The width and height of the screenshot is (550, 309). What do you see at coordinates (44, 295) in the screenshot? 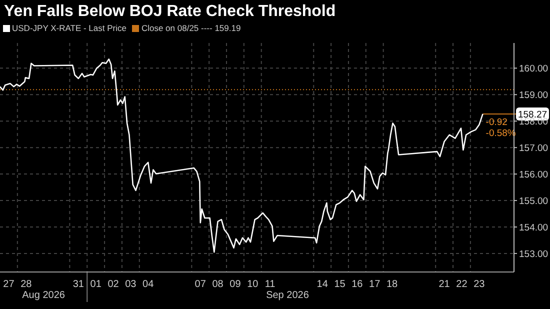
I see `text: Aug 2026` at bounding box center [44, 295].